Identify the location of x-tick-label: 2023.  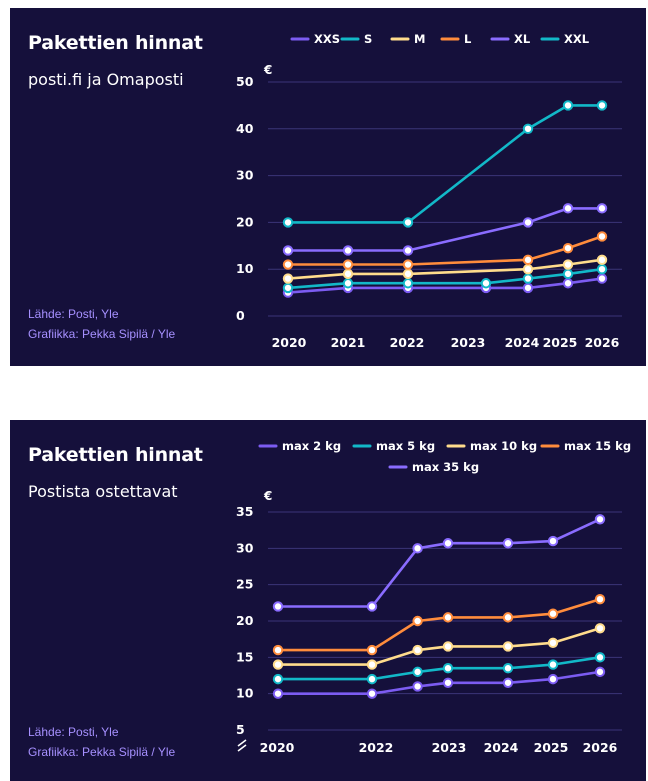
(449, 747).